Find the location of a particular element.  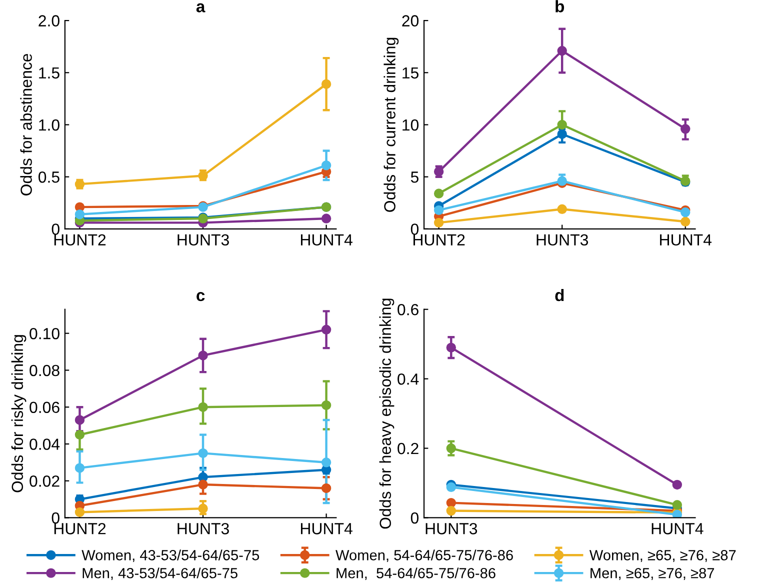

y-tick-label: 0.4 is located at coordinates (408, 379).